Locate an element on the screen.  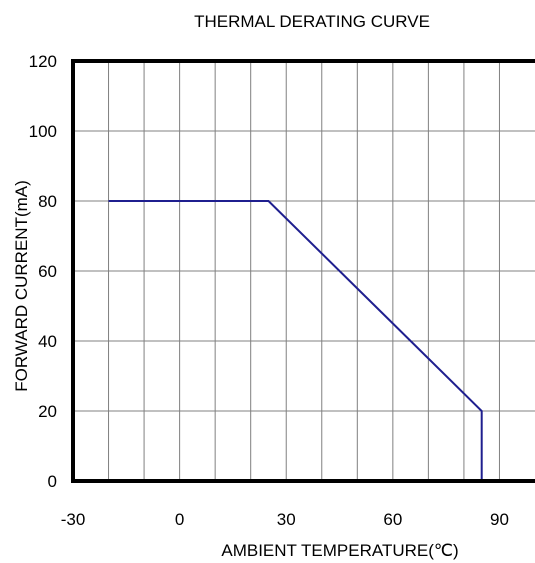
y-tick-label: 120 is located at coordinates (43, 61).